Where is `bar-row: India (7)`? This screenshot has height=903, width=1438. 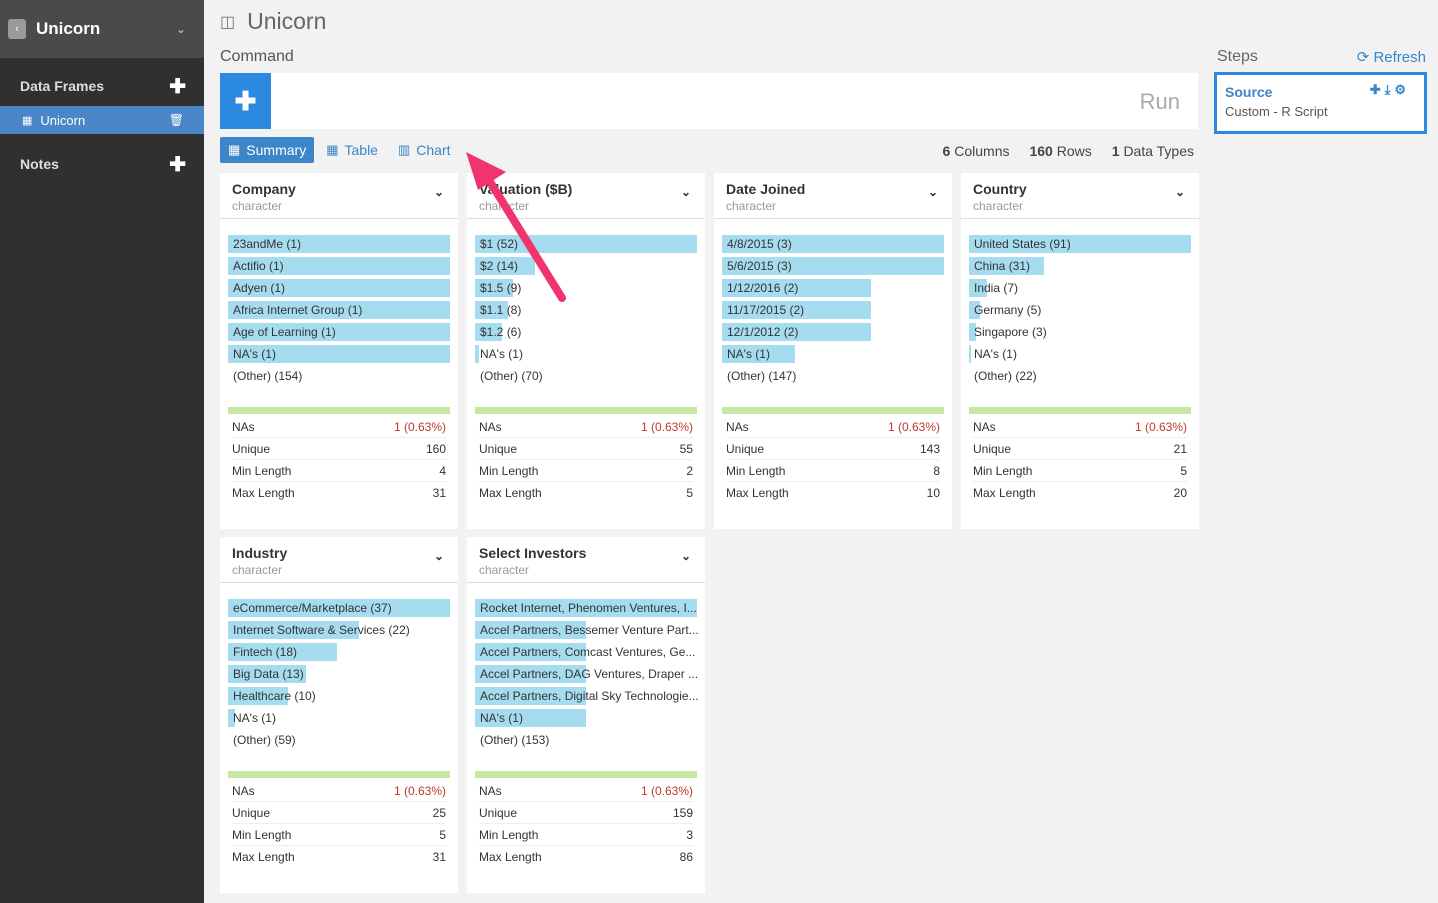
bar-row: India (7) is located at coordinates (1080, 288).